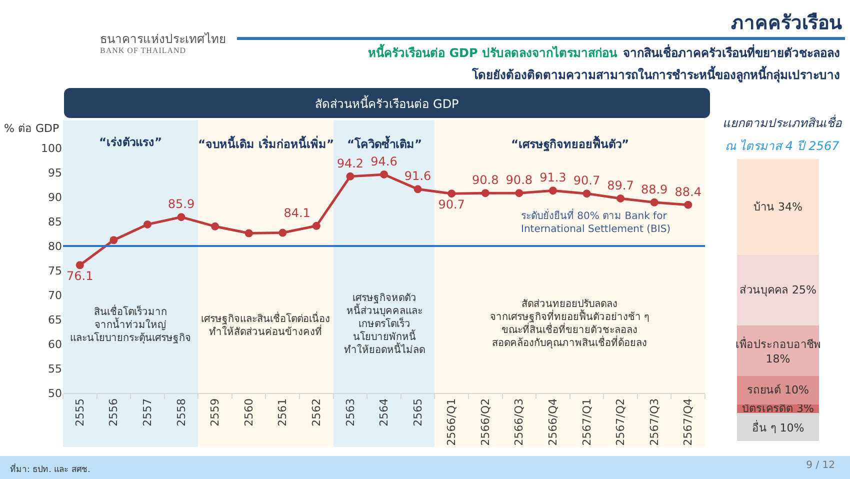 The width and height of the screenshot is (850, 479). What do you see at coordinates (654, 189) in the screenshot?
I see `data-label: 88.9` at bounding box center [654, 189].